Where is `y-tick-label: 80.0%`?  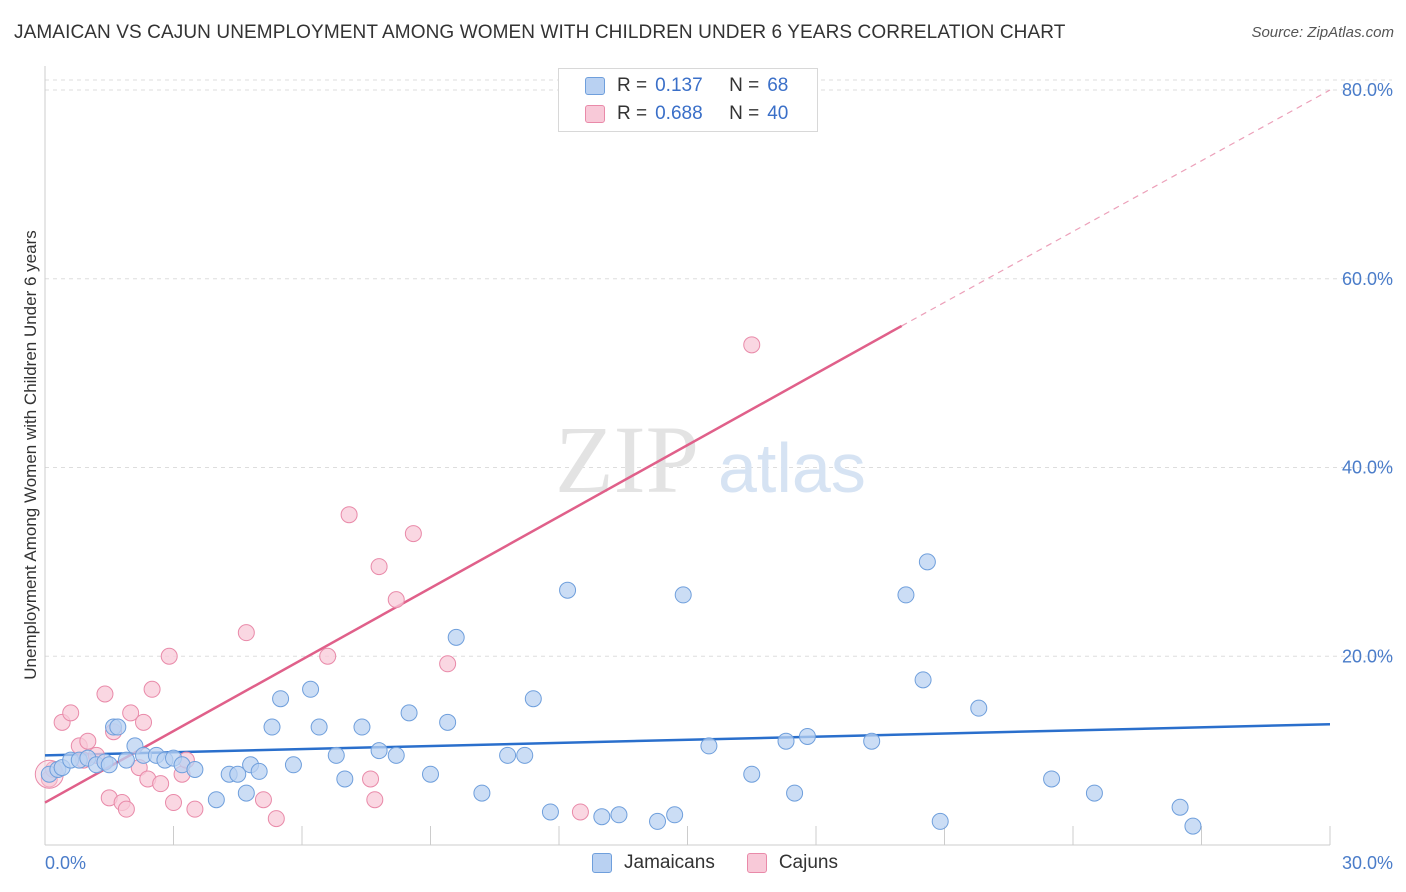
y-tick-label: 80.0% is located at coordinates (1367, 90).